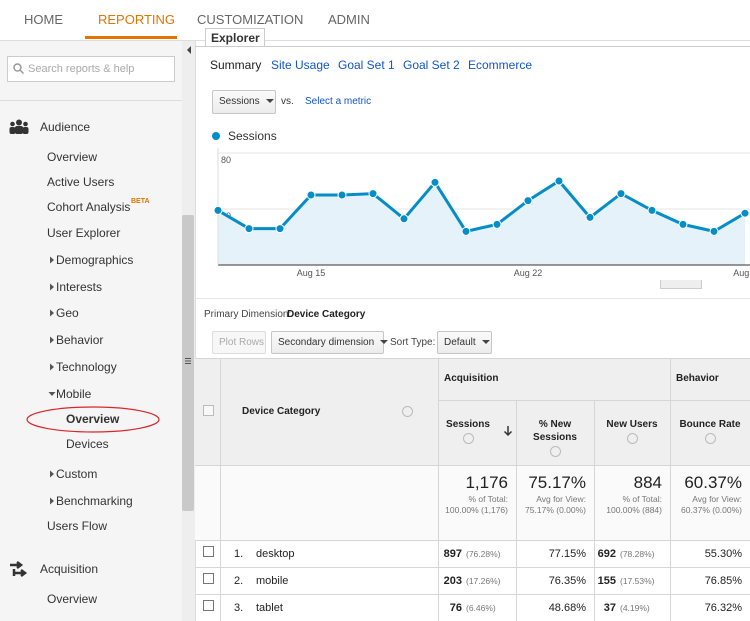 The width and height of the screenshot is (750, 621). I want to click on secondary-dimension-label: Secondary dimension, so click(326, 342).